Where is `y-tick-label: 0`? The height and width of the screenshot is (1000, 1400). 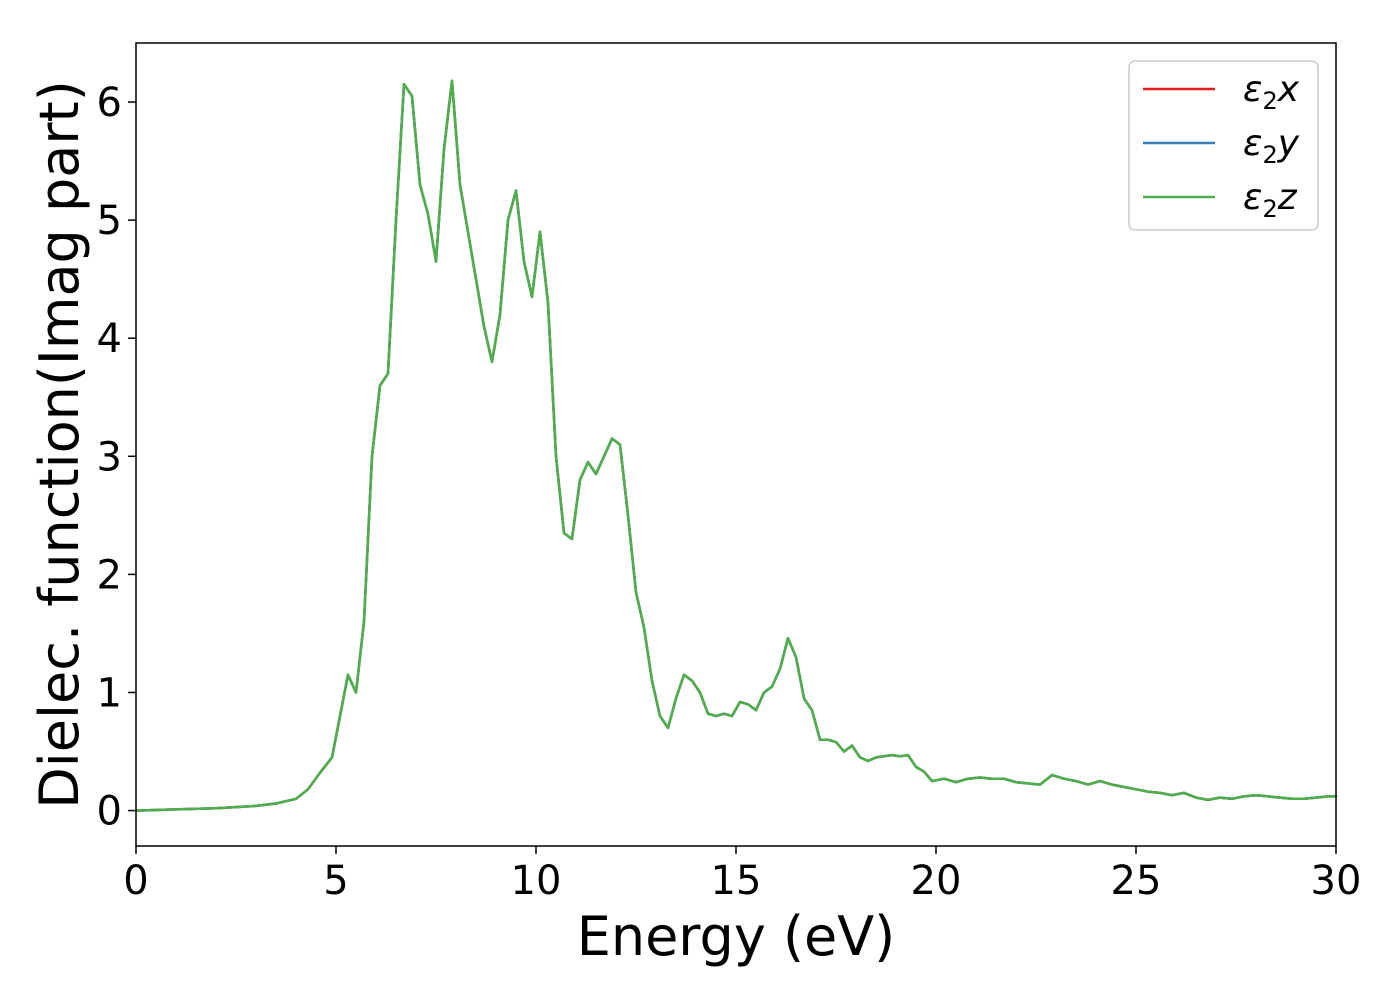 y-tick-label: 0 is located at coordinates (109, 812).